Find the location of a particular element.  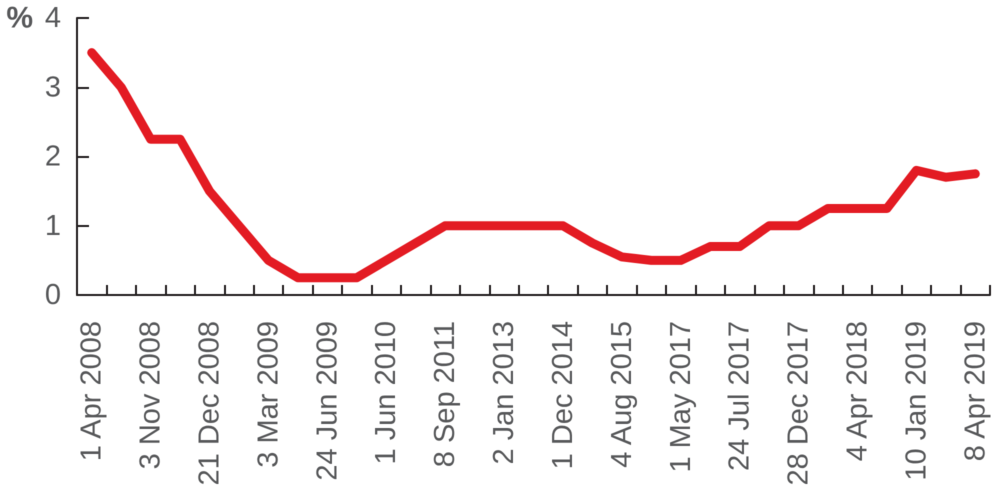

x-tick-label: 4 Apr 2018 is located at coordinates (857, 391).